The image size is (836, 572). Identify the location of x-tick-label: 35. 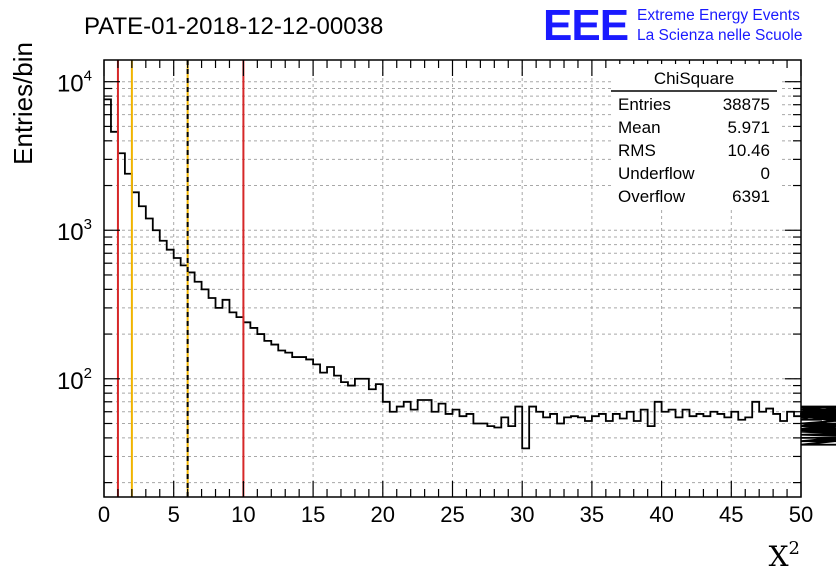
(592, 514).